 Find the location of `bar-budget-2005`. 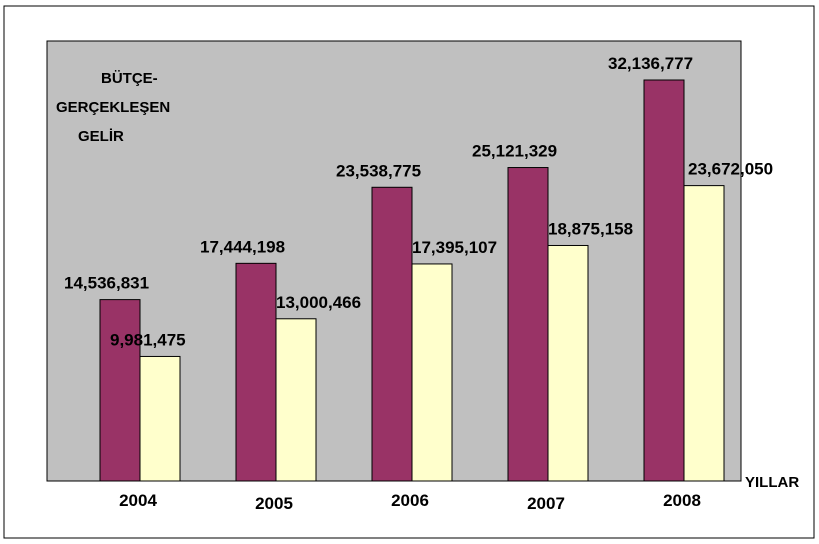

bar-budget-2005 is located at coordinates (256, 372).